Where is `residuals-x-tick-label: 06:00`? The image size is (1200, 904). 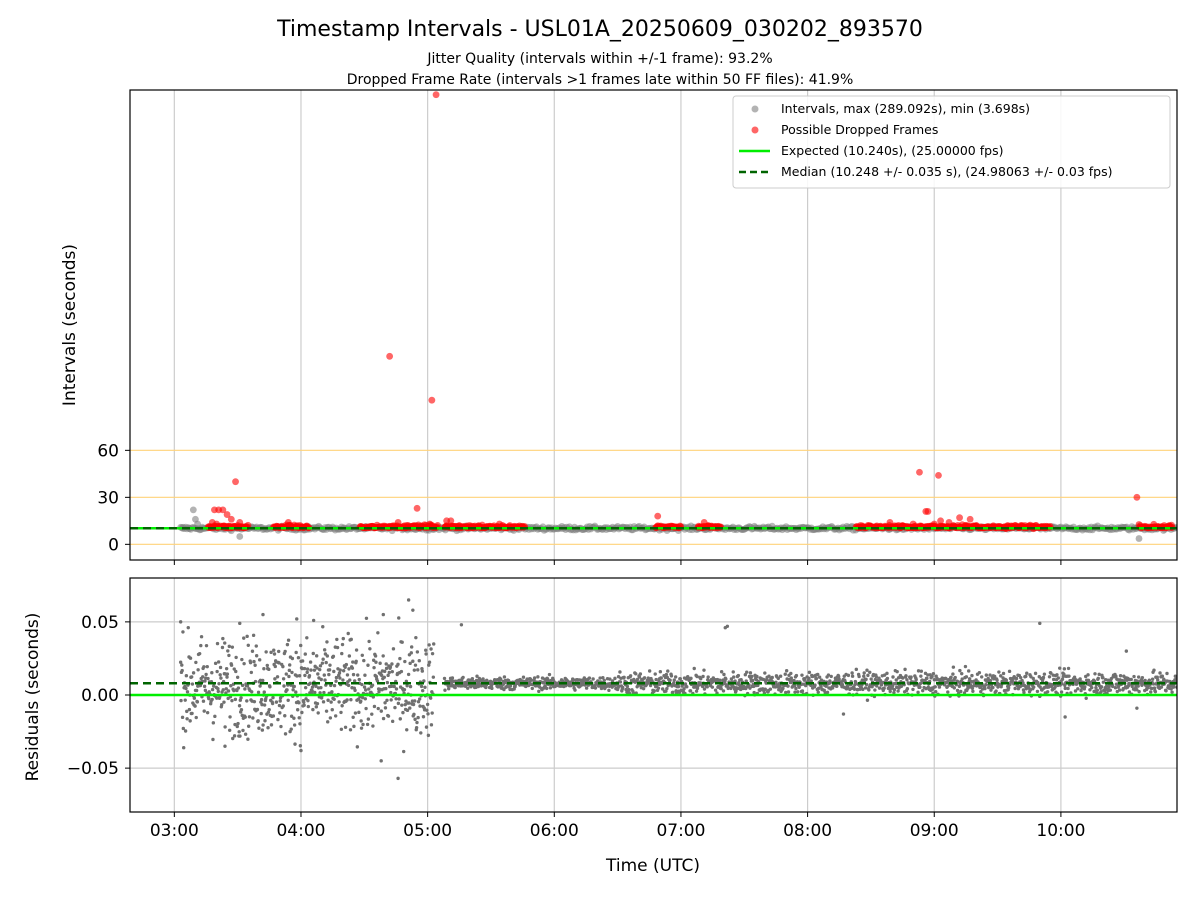 residuals-x-tick-label: 06:00 is located at coordinates (554, 831).